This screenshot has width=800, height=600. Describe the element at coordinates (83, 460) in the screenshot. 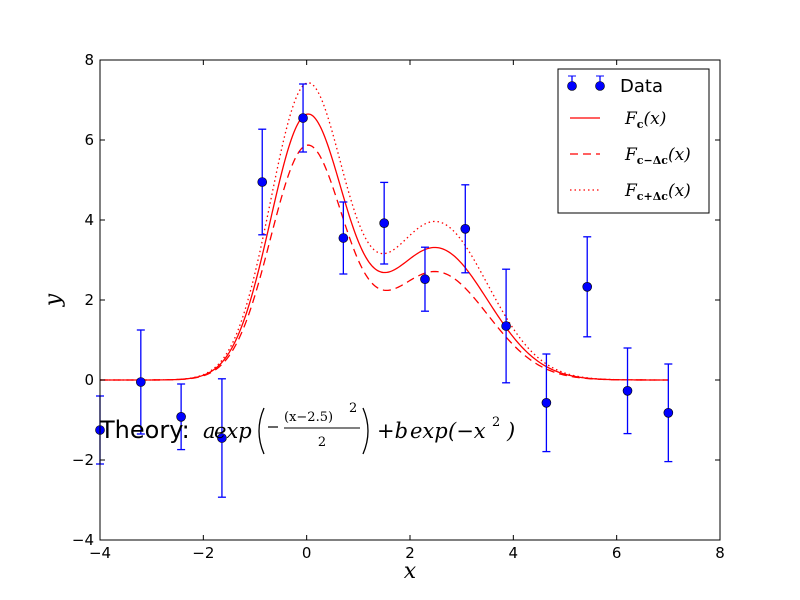

I see `y-tick-label: −2` at that location.